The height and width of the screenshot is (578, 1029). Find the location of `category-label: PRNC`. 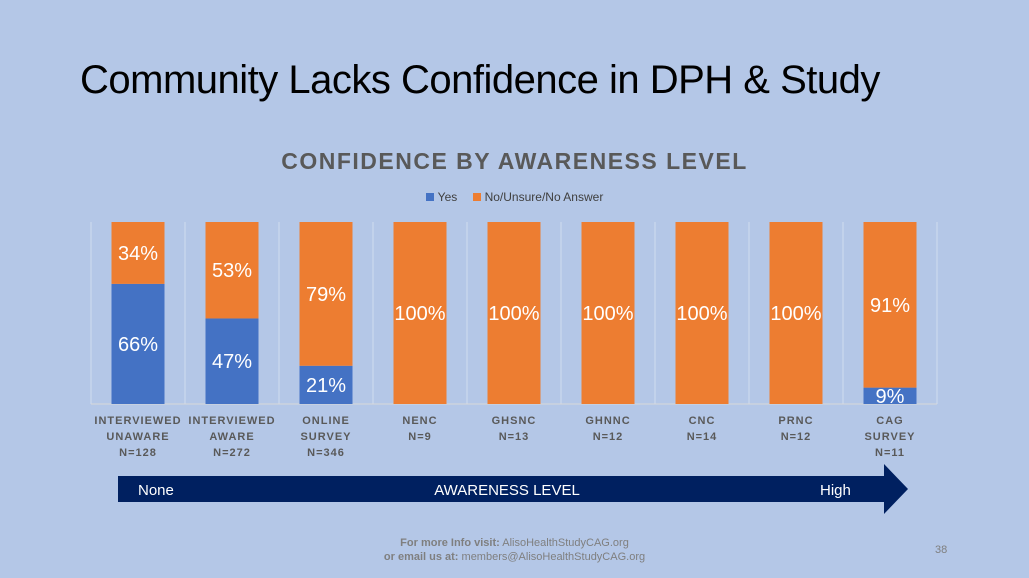

category-label: PRNC is located at coordinates (795, 421).